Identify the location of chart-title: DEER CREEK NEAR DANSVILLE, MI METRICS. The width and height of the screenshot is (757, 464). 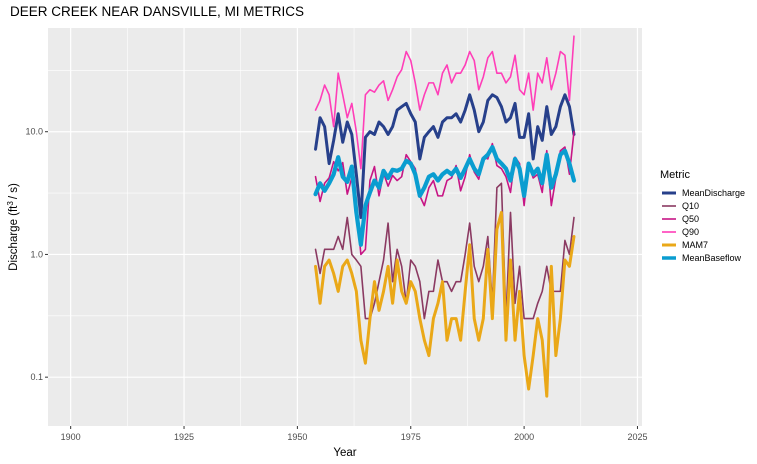
(157, 11).